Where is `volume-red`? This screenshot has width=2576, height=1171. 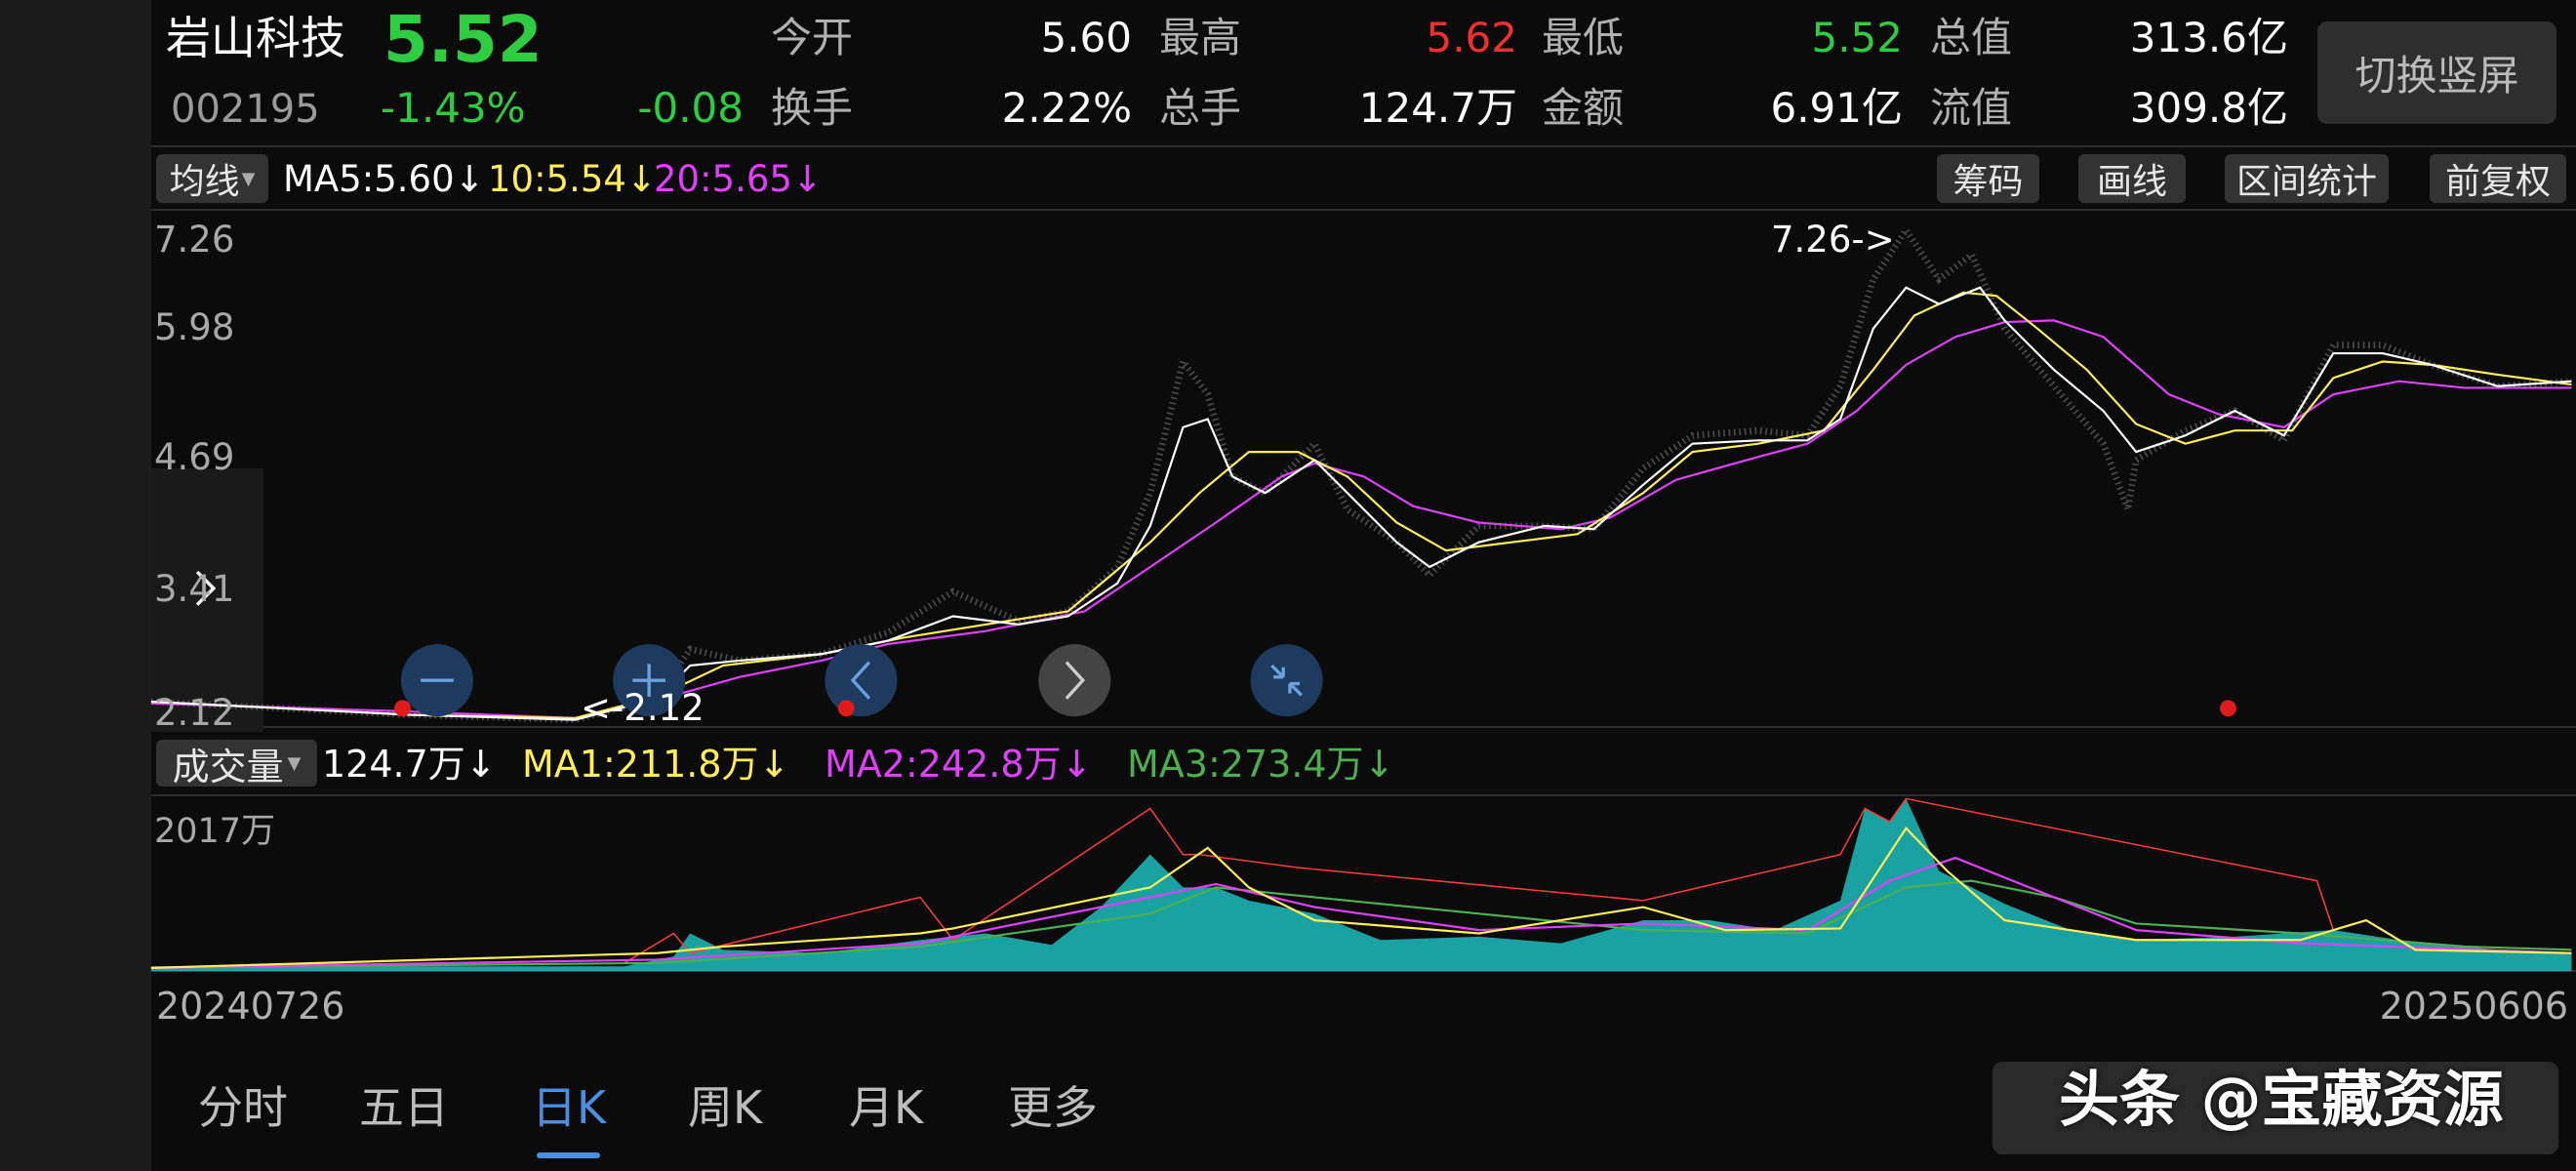
volume-red is located at coordinates (1479, 880).